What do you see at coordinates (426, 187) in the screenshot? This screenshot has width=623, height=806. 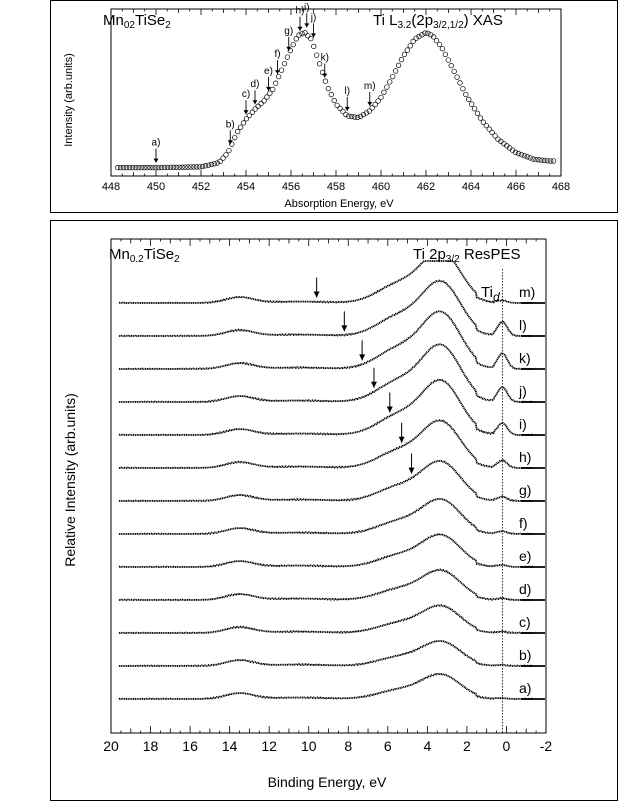 I see `xas-x-tick-label: 462` at bounding box center [426, 187].